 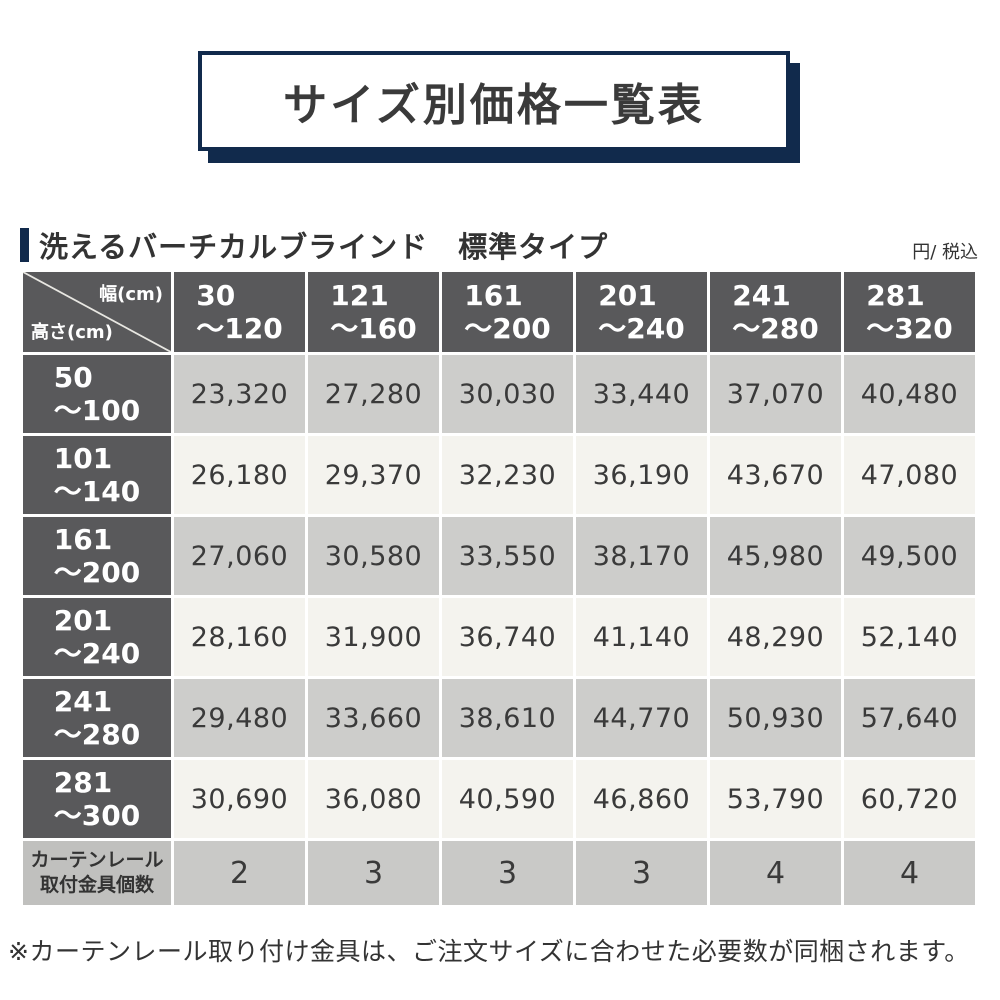 What do you see at coordinates (239, 637) in the screenshot?
I see `price-cell: 28,160` at bounding box center [239, 637].